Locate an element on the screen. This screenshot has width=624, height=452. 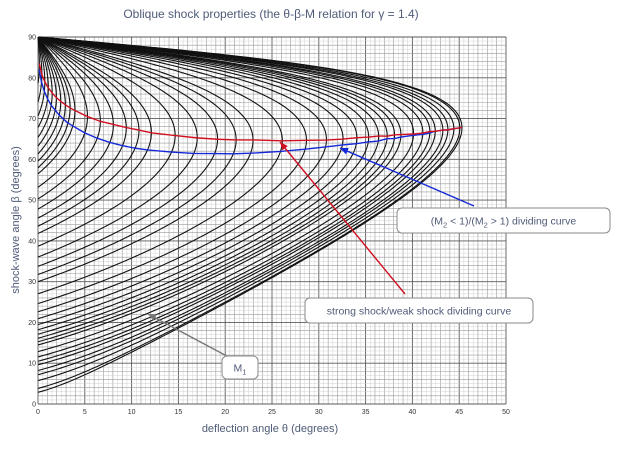
sonic-dividing-curve is located at coordinates (250, 112).